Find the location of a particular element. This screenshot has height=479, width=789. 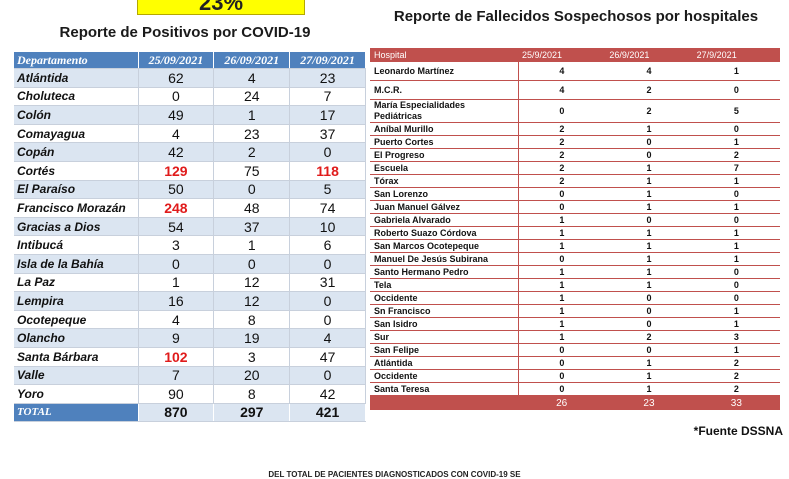

value-cell: 10 is located at coordinates (327, 227).